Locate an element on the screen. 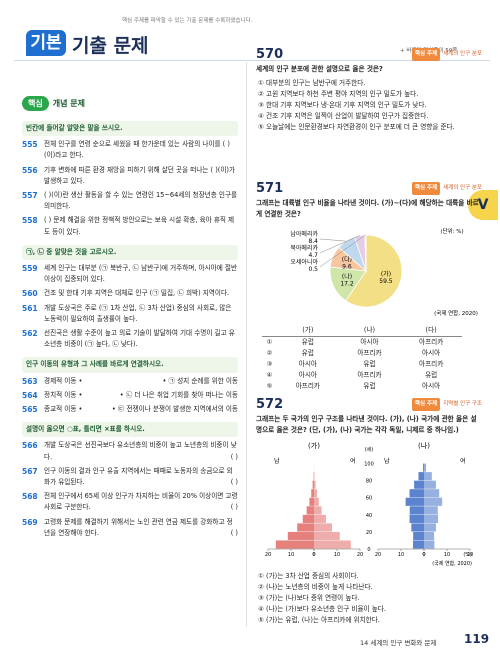 The height and width of the screenshot is (667, 500). source-label: (국제 연합, 2020) is located at coordinates (456, 313).